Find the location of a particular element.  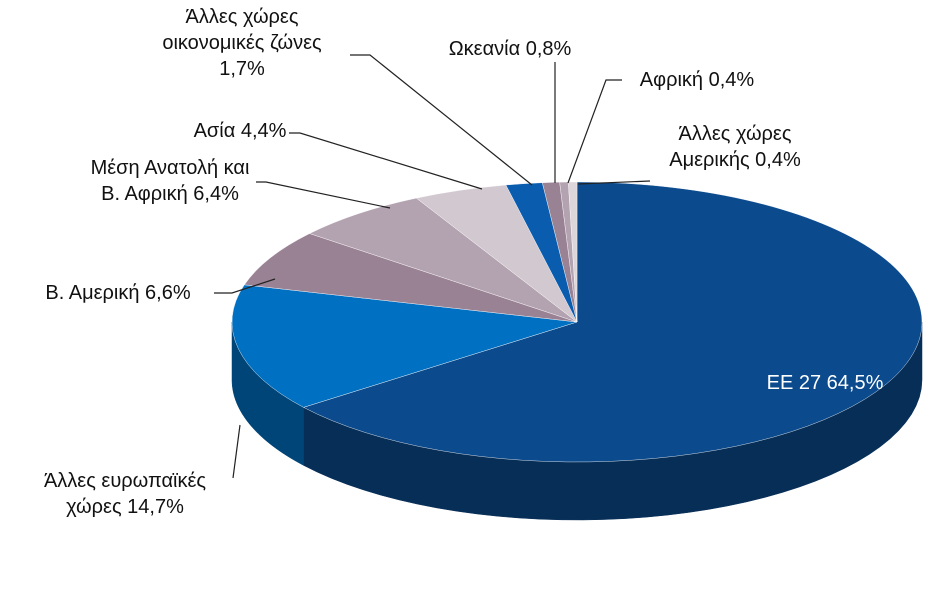

value-label: 6,6% is located at coordinates (168, 293).